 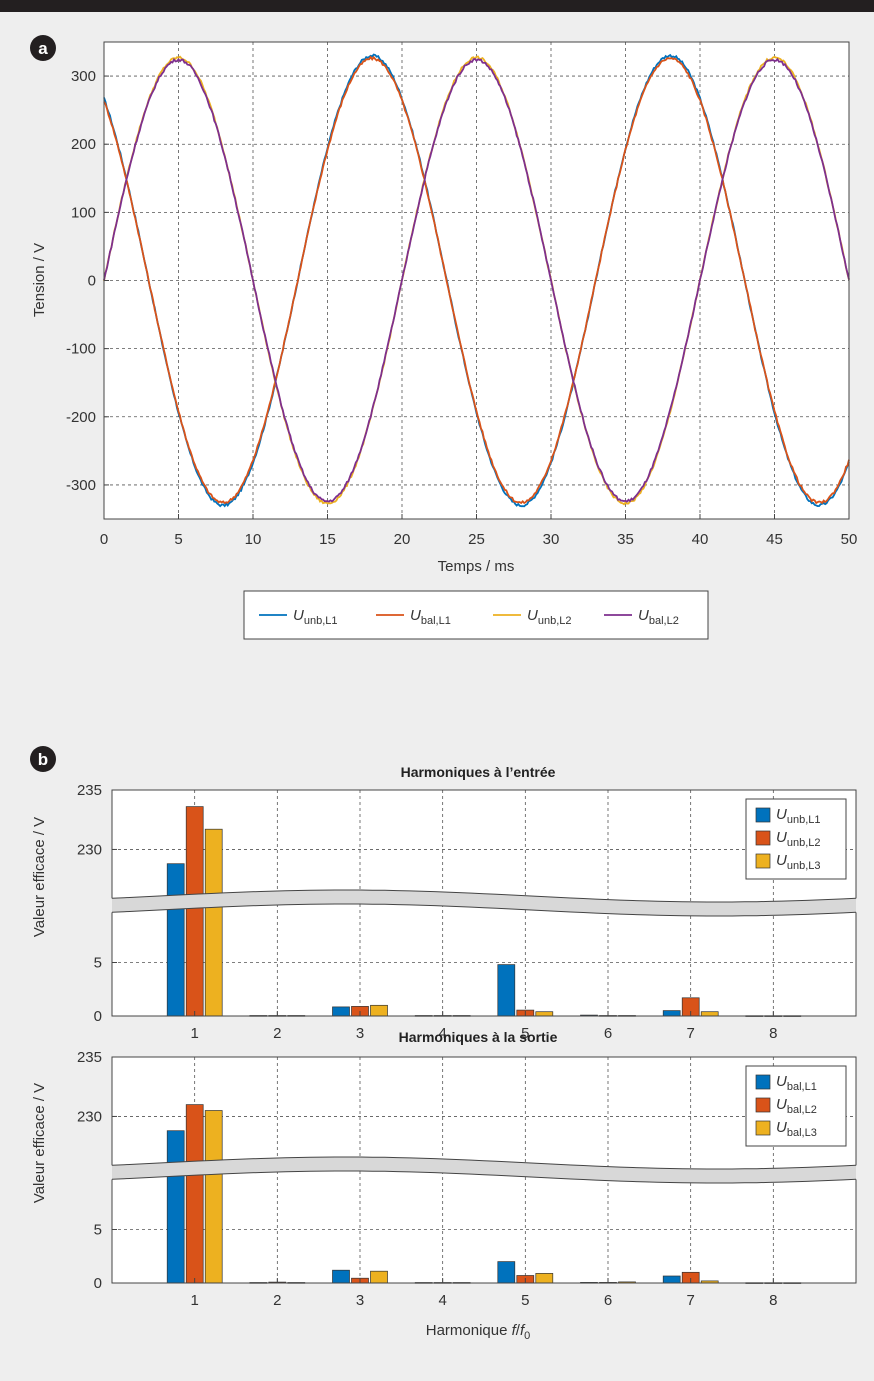 I want to click on axis-break-band, so click(x=484, y=903).